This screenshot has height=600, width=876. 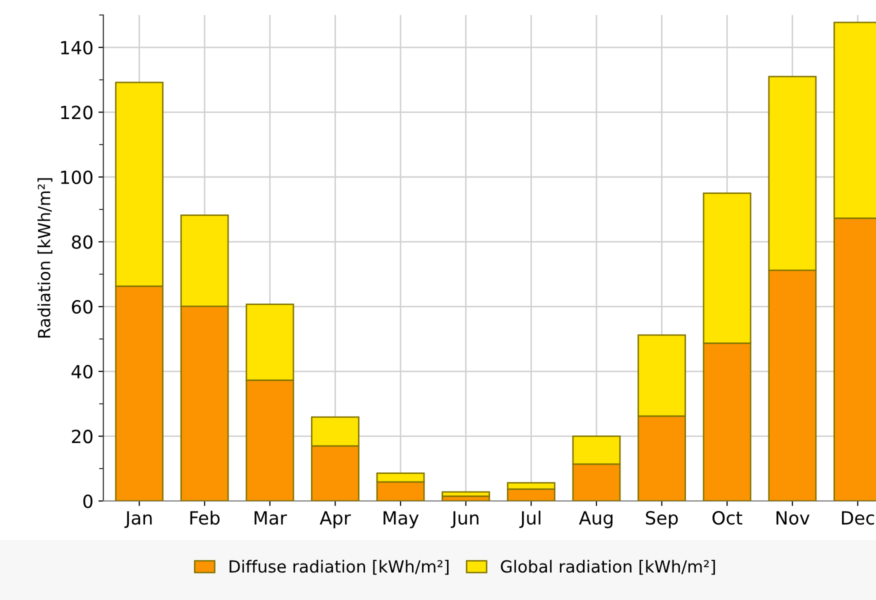 What do you see at coordinates (76, 113) in the screenshot?
I see `y-tick-label: 120` at bounding box center [76, 113].